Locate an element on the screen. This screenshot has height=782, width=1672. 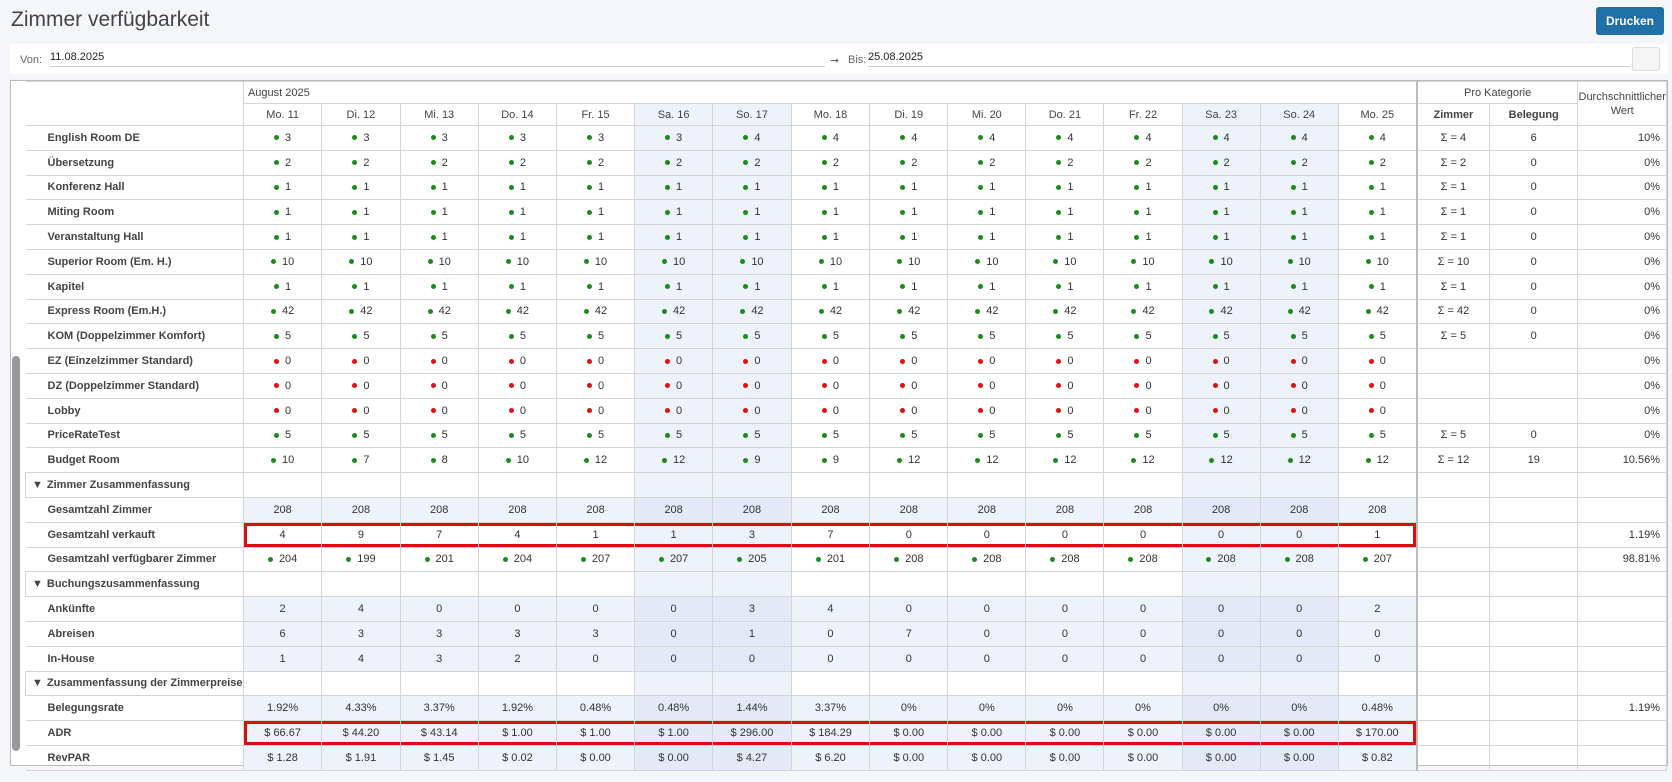
day-cell: $ 43.14 is located at coordinates (439, 733).